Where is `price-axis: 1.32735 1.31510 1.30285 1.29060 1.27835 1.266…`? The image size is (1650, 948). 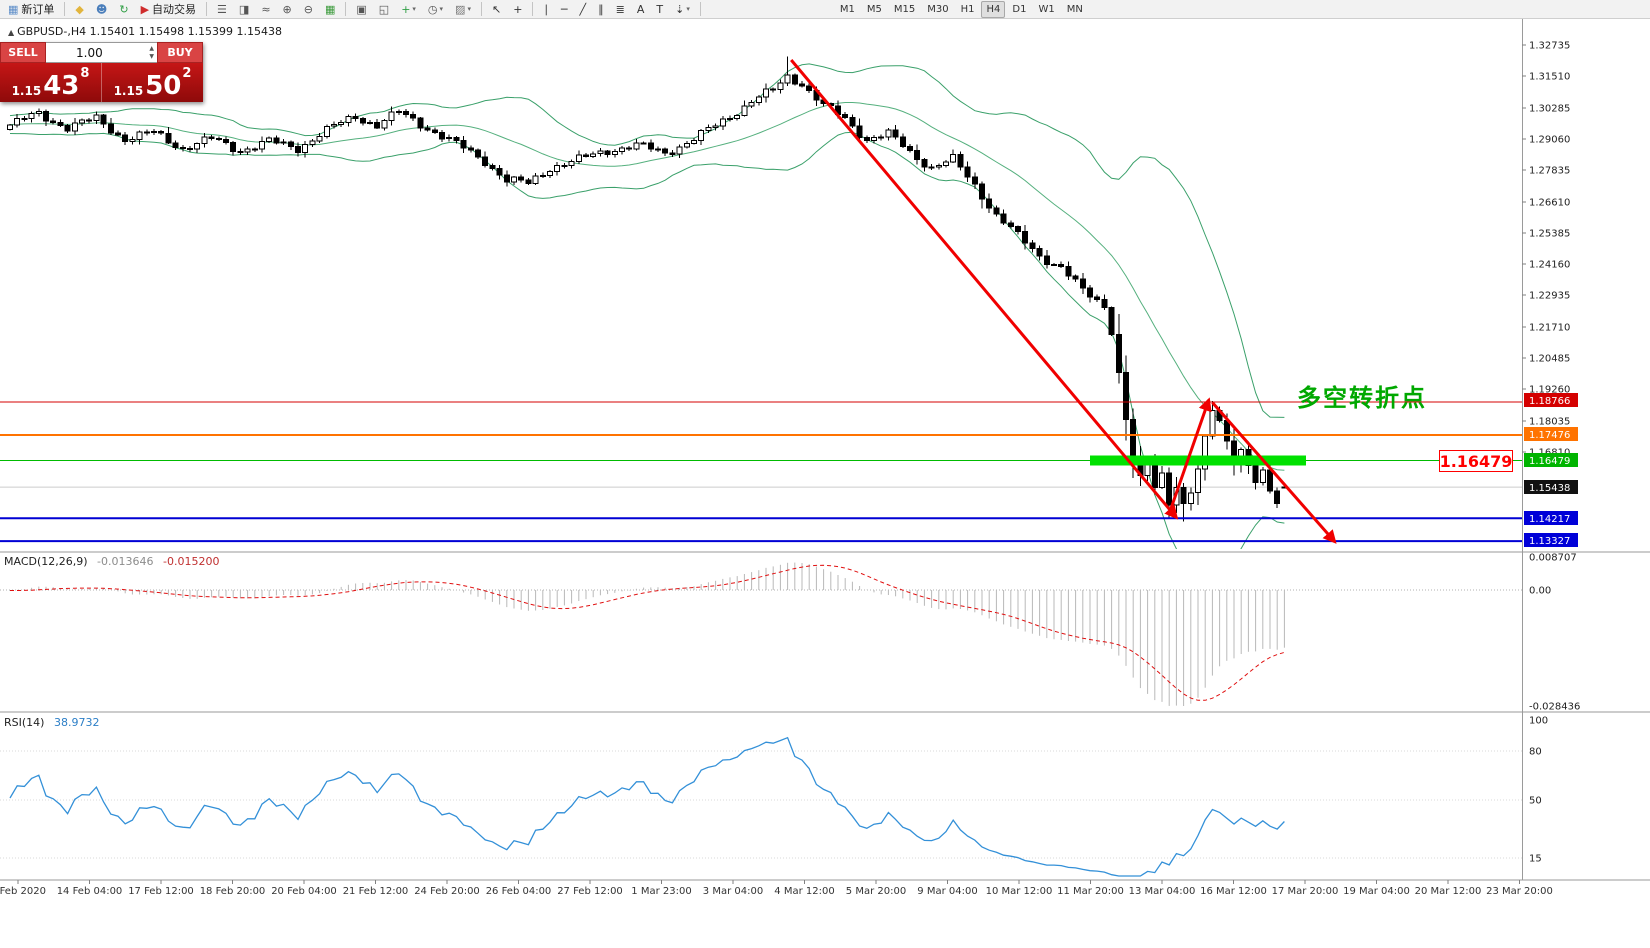
price-axis: 1.32735 1.31510 1.30285 1.29060 1.27835 1.266… is located at coordinates (1551, 453).